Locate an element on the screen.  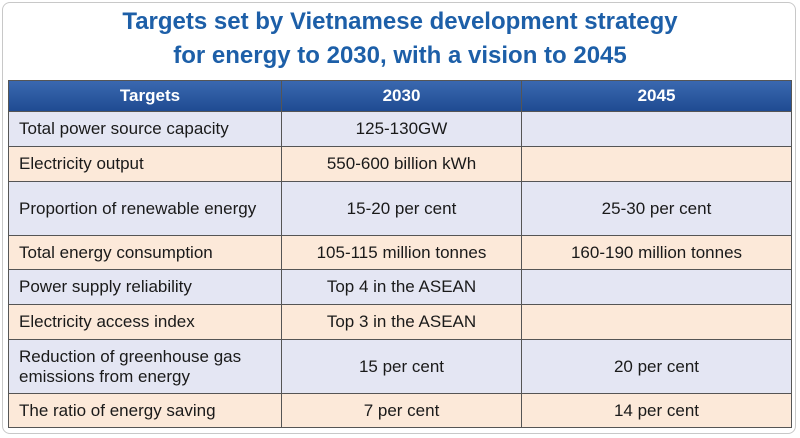
header-cell: 2045 is located at coordinates (657, 96).